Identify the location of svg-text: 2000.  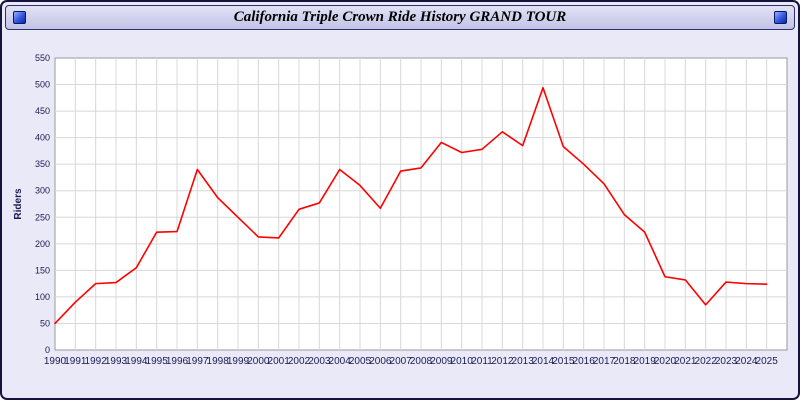
(258, 361).